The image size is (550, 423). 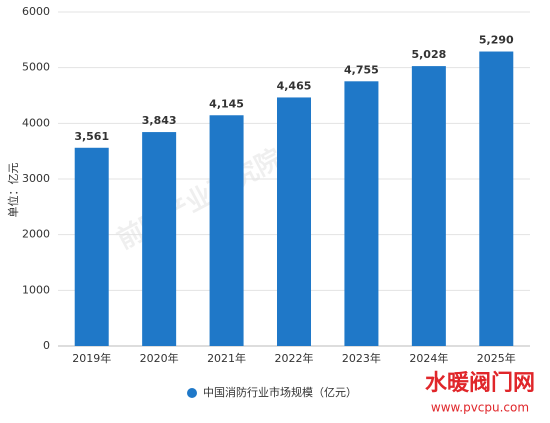 What do you see at coordinates (361, 69) in the screenshot?
I see `value-label: 4,755` at bounding box center [361, 69].